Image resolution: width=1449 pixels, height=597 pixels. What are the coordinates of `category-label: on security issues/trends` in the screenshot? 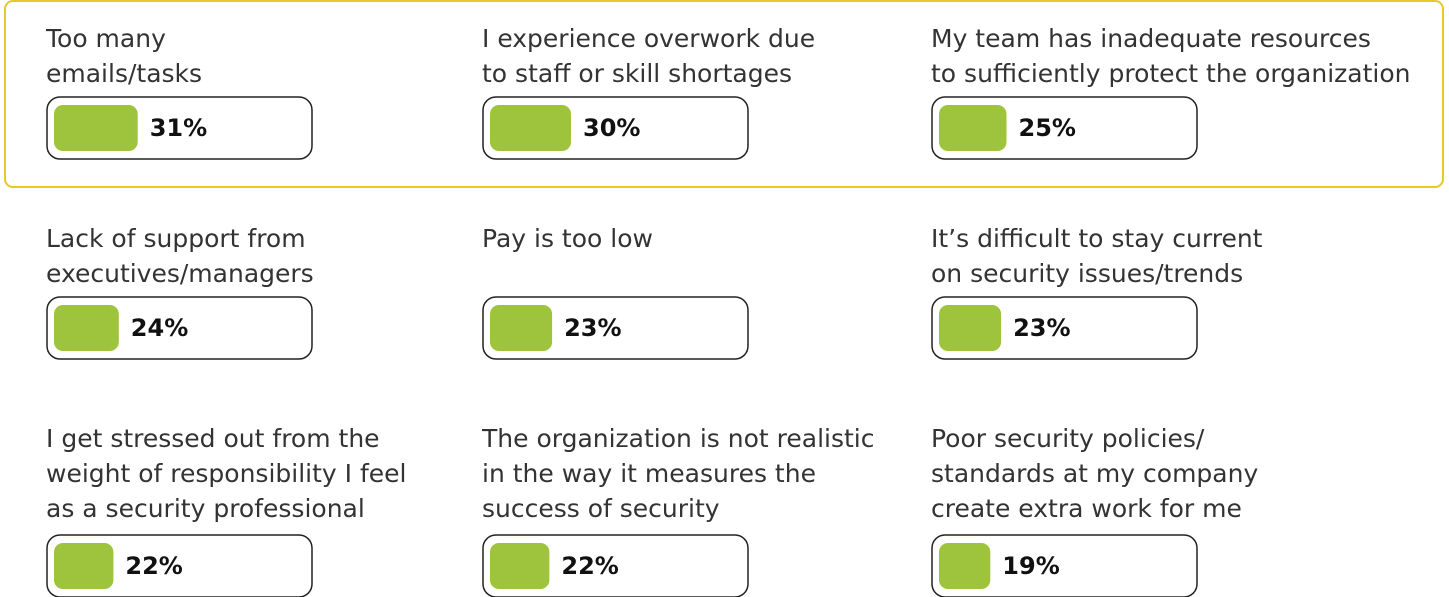 It's located at (1087, 273).